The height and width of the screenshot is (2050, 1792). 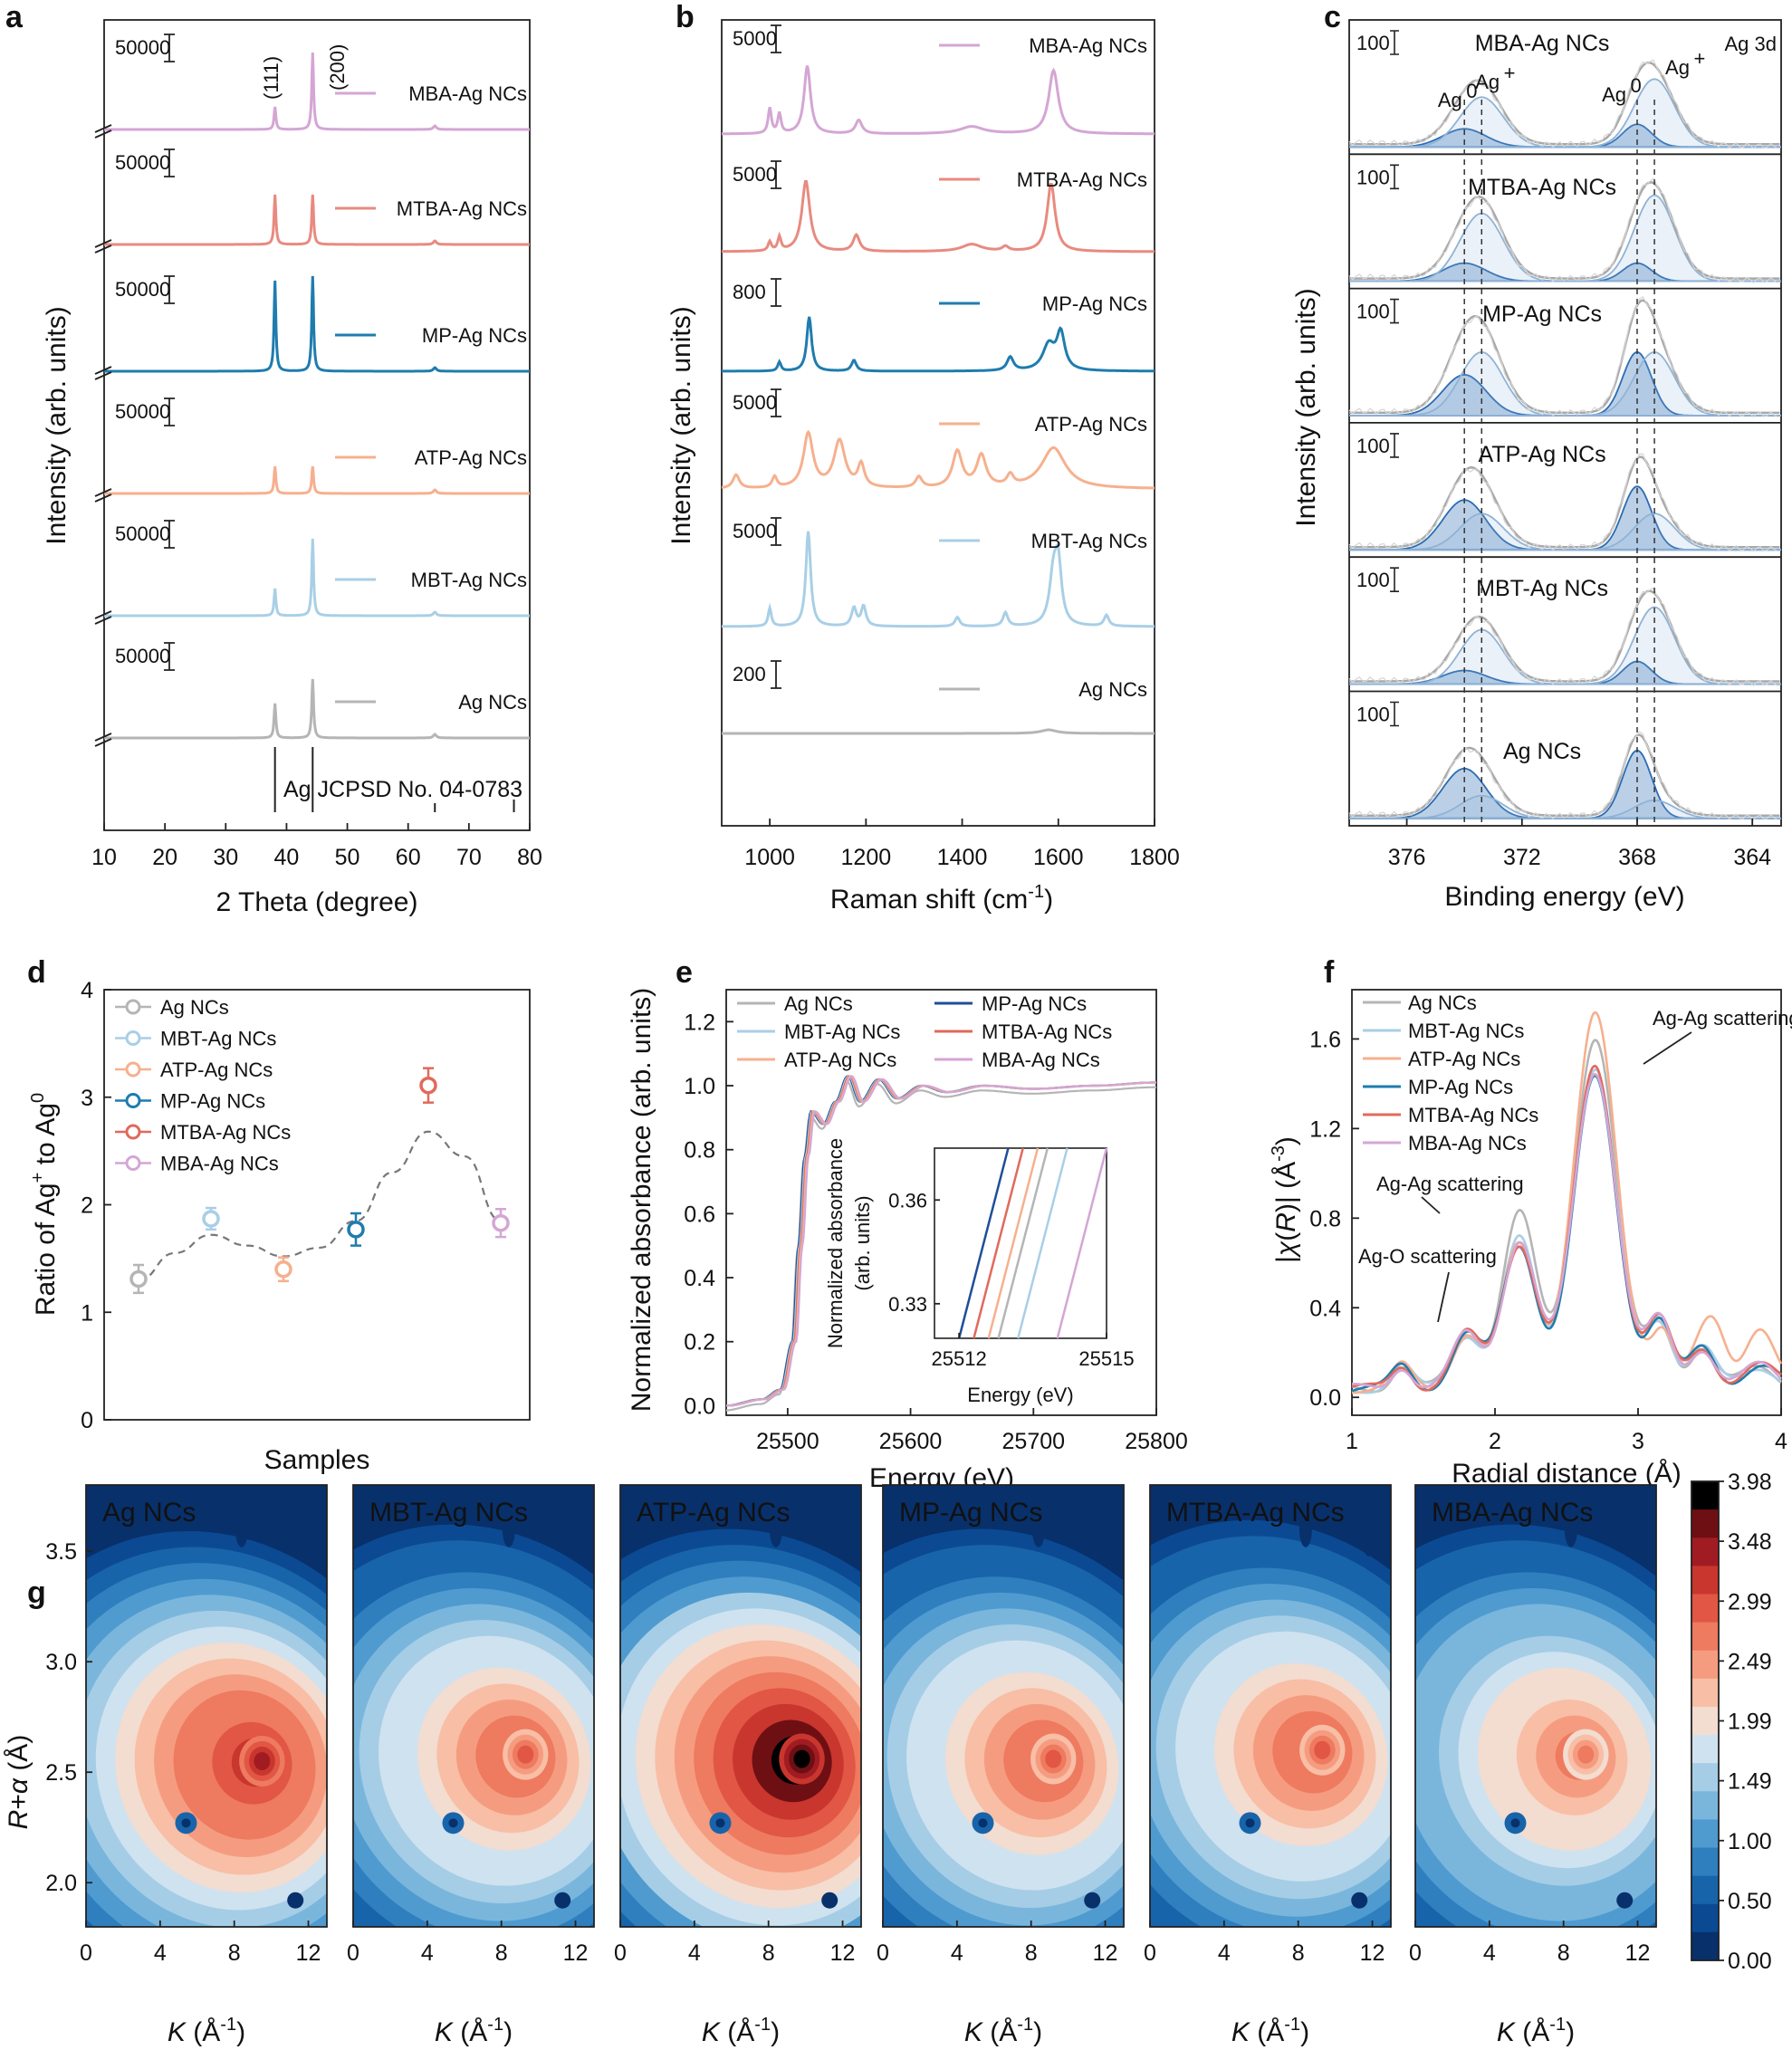 I want to click on peak-label-superscript: 0, so click(x=1636, y=86).